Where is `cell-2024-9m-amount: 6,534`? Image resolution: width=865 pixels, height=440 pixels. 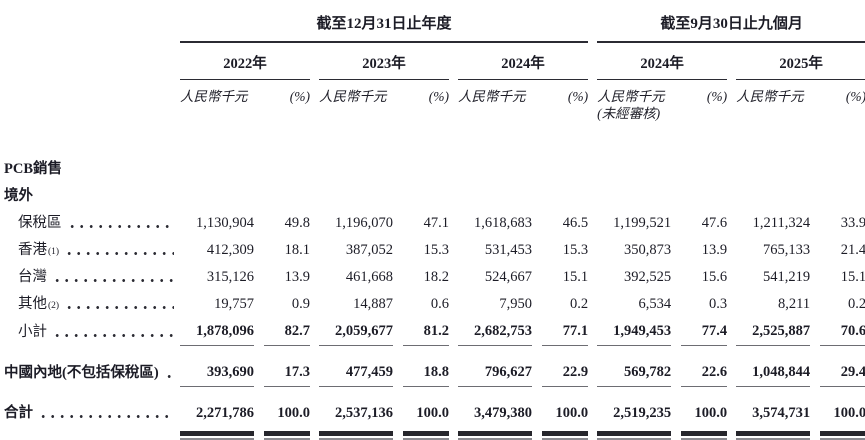
cell-2024-9m-amount: 6,534 is located at coordinates (655, 304).